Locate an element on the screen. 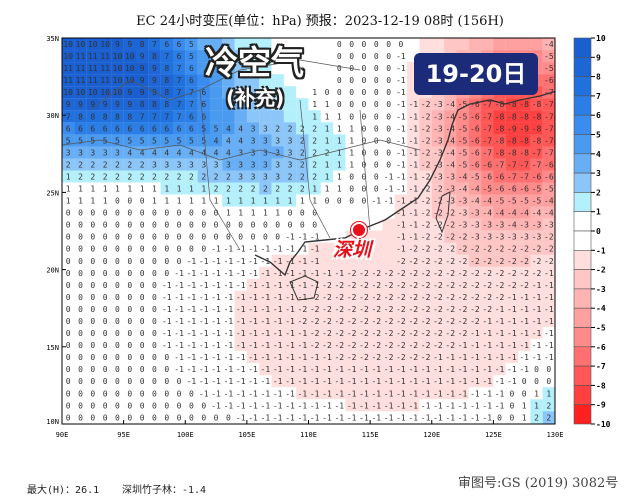 This screenshot has height=499, width=640. value-label: -3 is located at coordinates (438, 176).